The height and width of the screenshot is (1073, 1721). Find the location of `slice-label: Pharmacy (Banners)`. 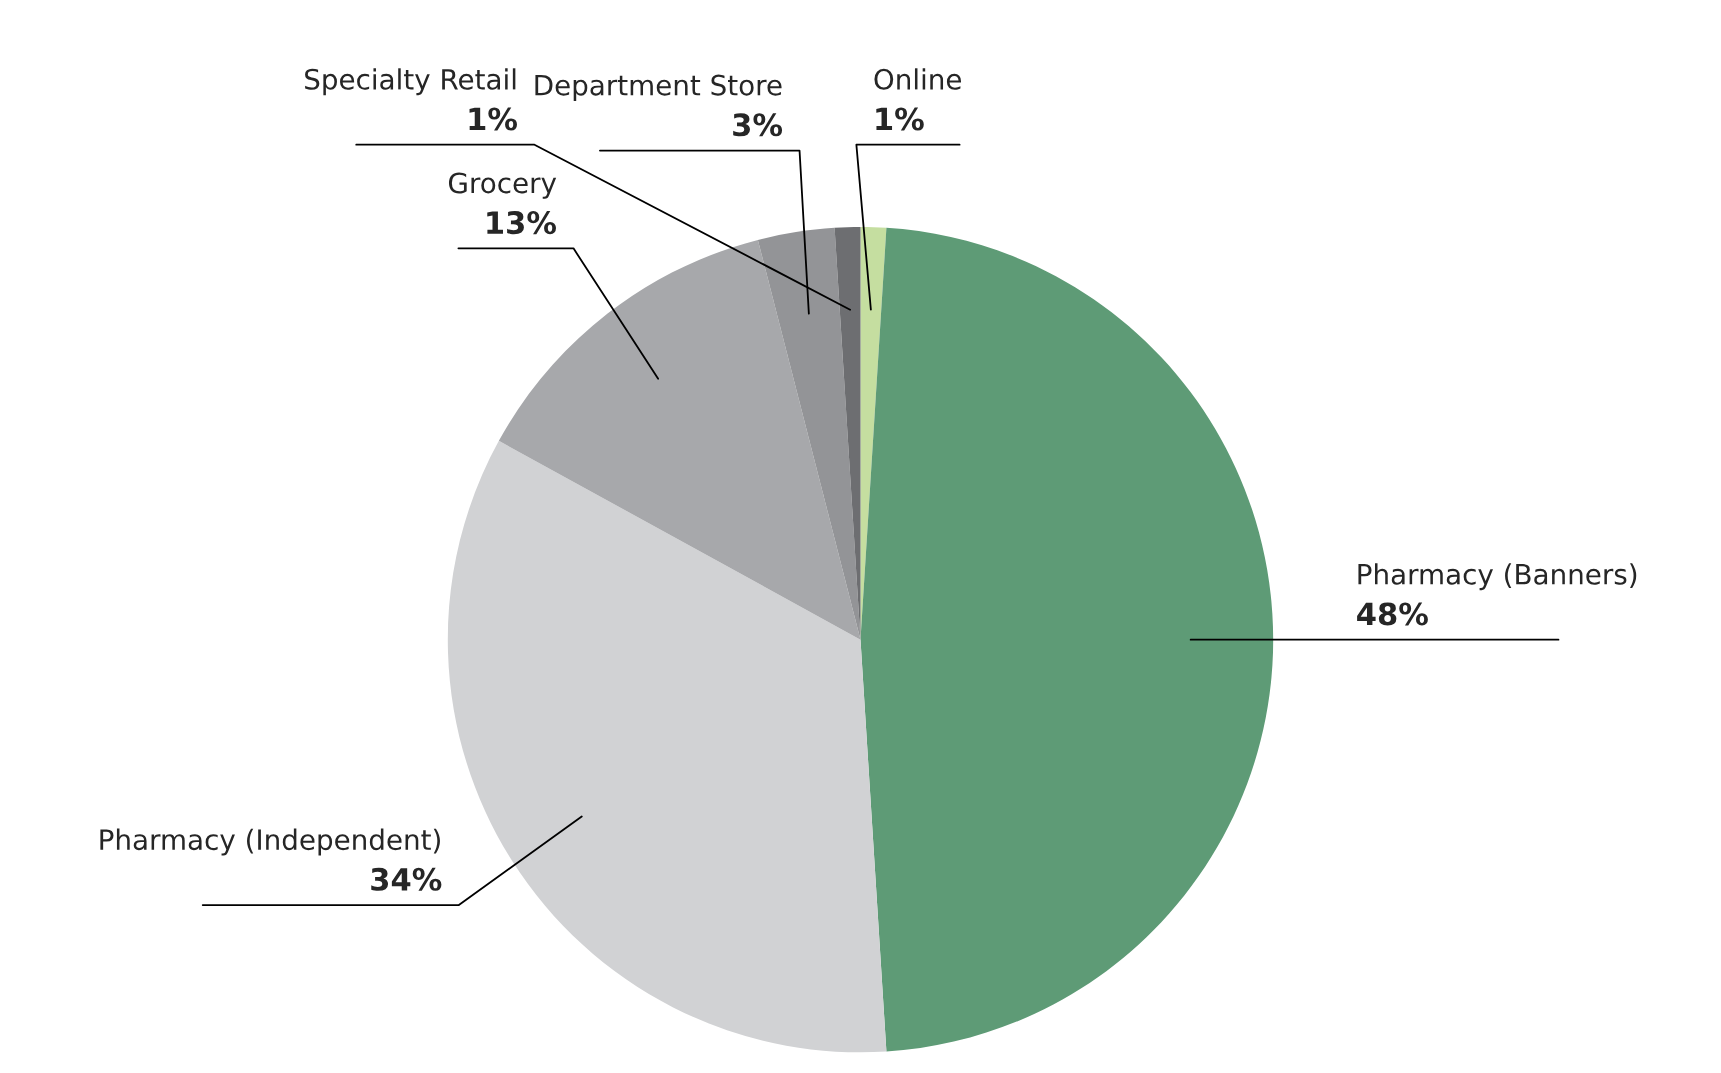

slice-label: Pharmacy (Banners) is located at coordinates (1497, 577).